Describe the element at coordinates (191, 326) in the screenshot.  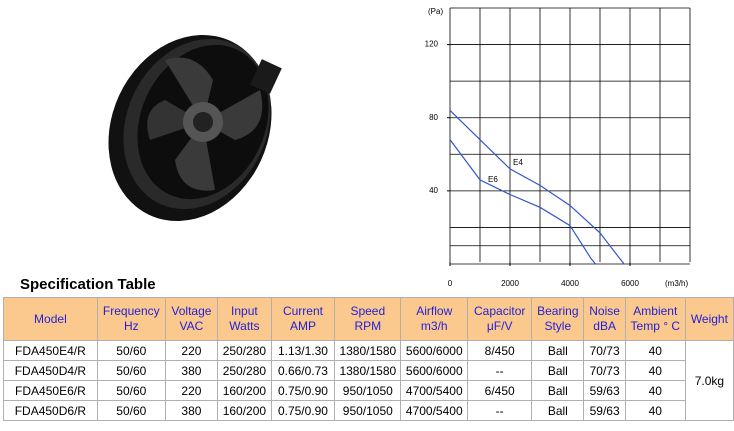
I see `header-text: VAC` at that location.